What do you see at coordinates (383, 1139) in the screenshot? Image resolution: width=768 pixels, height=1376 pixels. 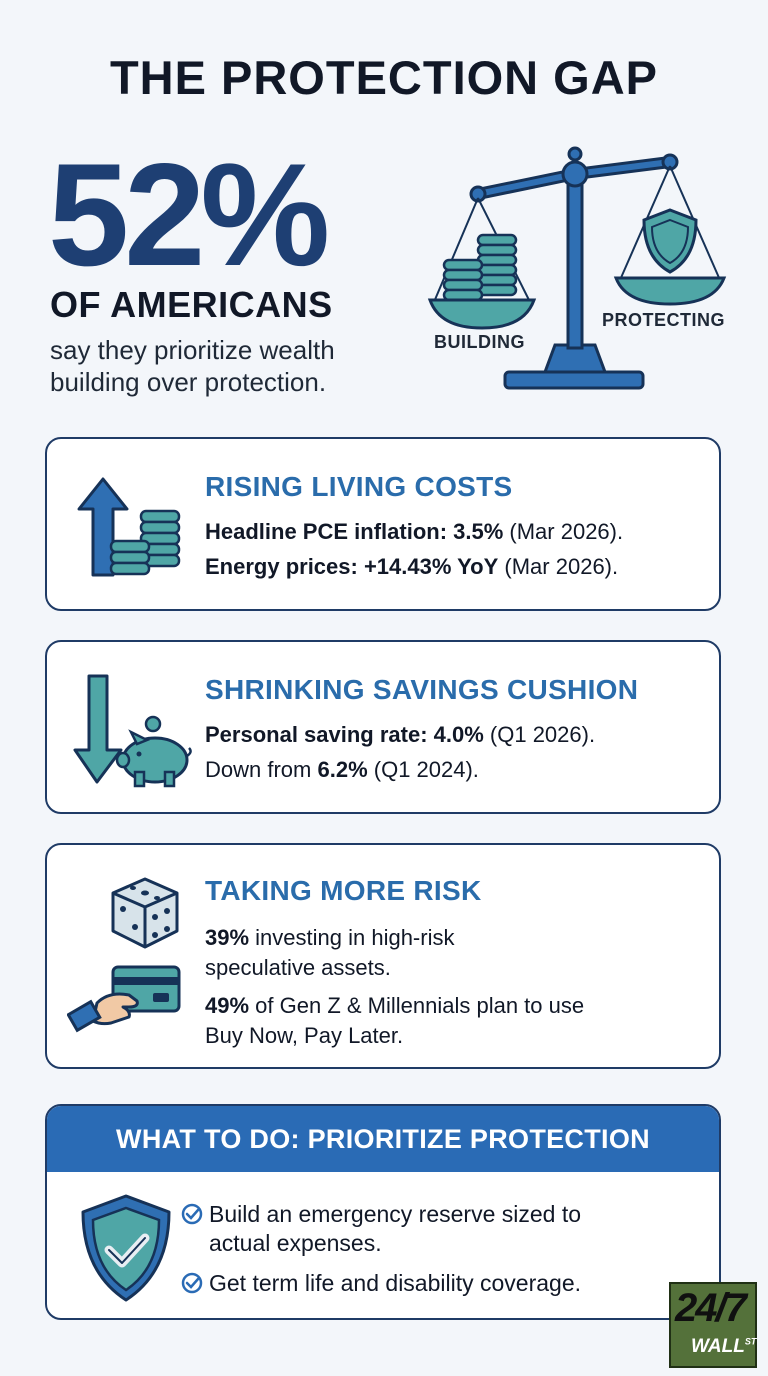 I see `action-title: WHAT TO DO: PRIORITIZE PROTECTION` at bounding box center [383, 1139].